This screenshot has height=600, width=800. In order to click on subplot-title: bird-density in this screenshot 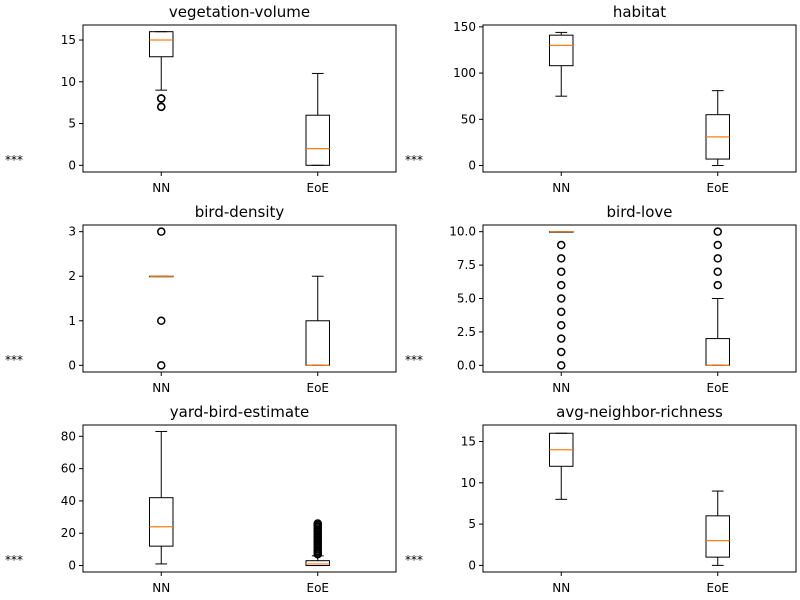, I will do `click(240, 212)`.